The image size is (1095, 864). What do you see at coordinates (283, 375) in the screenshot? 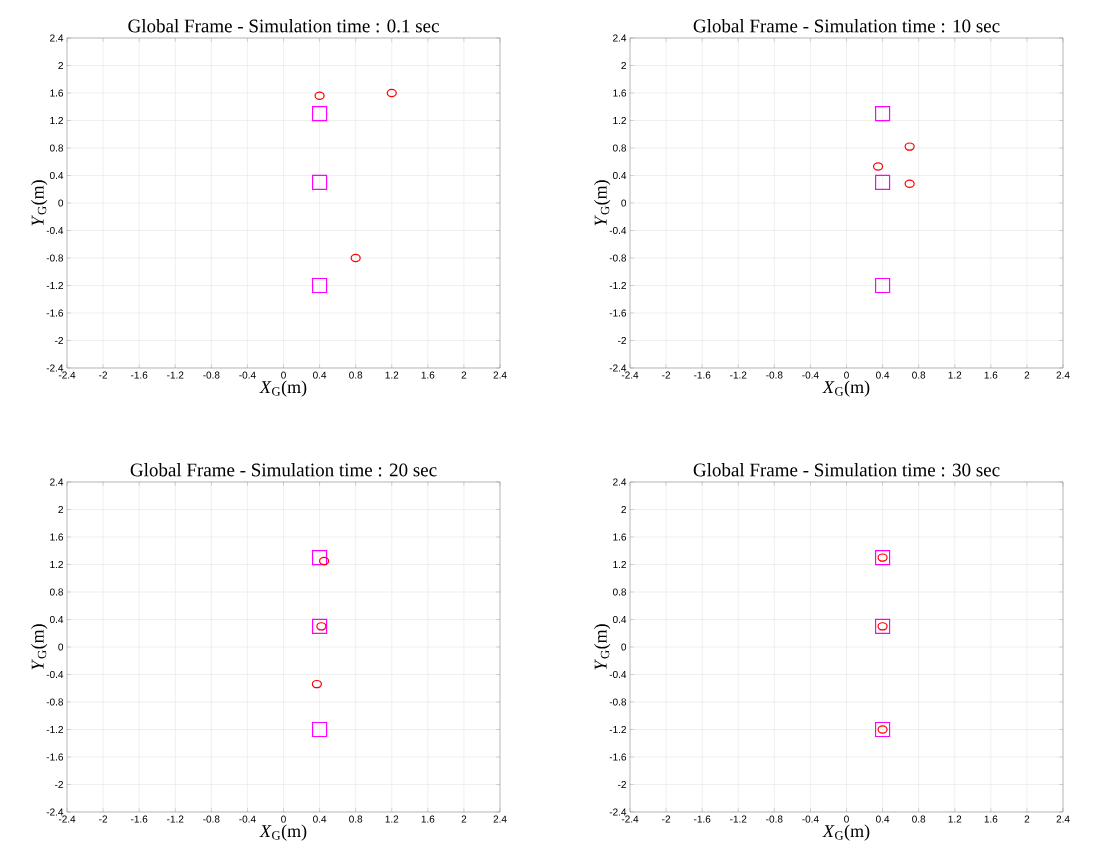
I see `x-tick-label: 0` at bounding box center [283, 375].